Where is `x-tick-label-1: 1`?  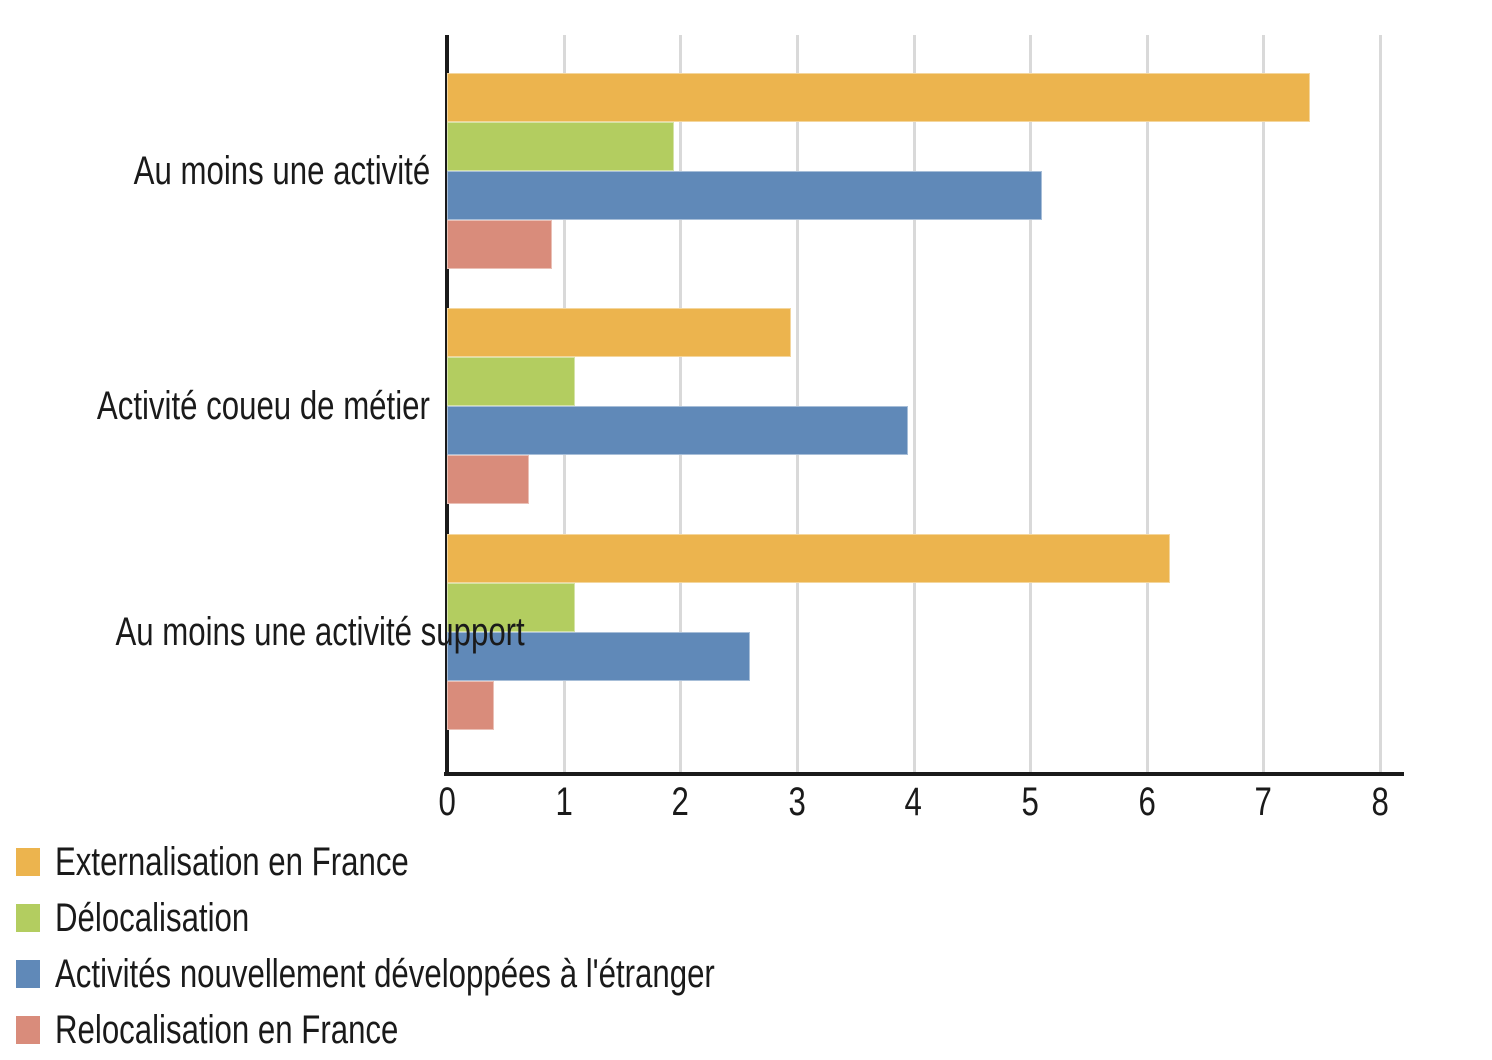 x-tick-label-1: 1 is located at coordinates (564, 802).